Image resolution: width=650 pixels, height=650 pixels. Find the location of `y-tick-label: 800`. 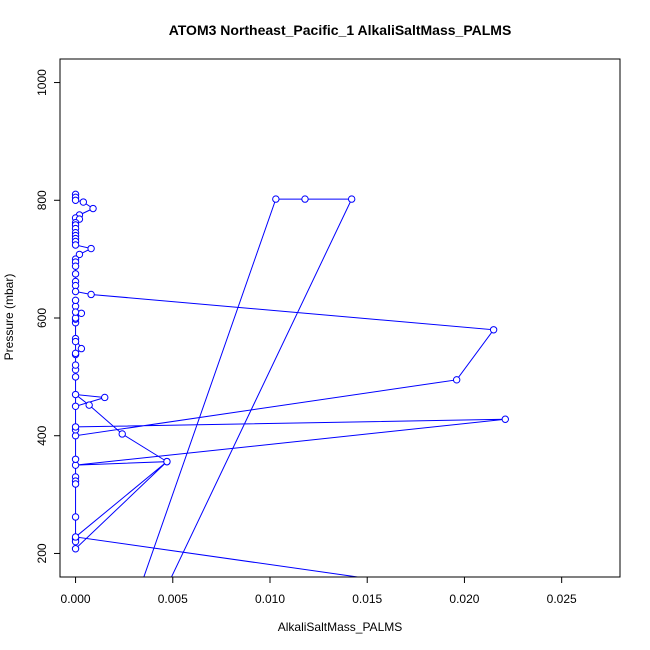

y-tick-label: 800 is located at coordinates (42, 200).